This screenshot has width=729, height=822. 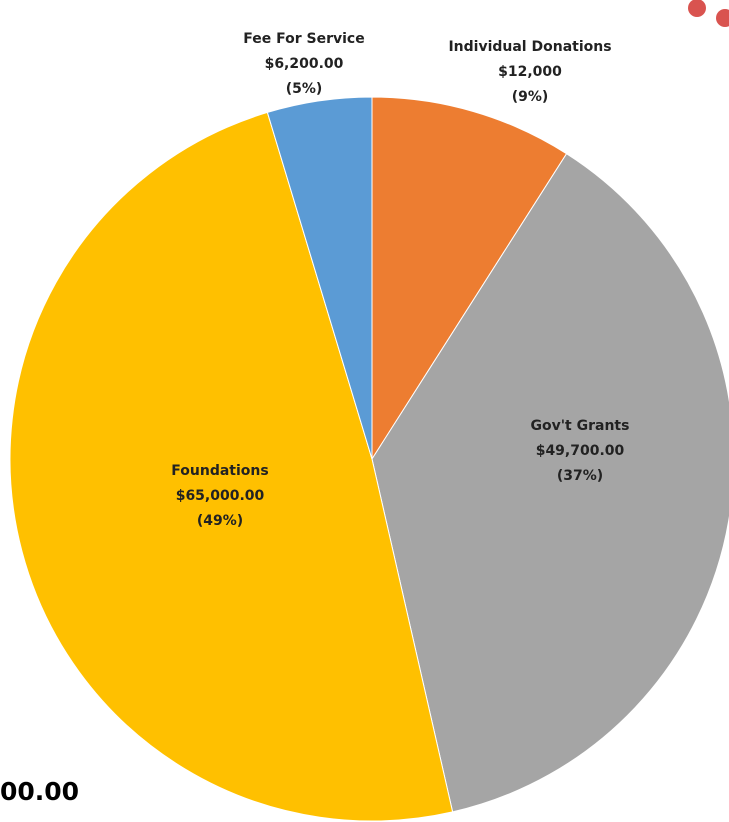 I want to click on slice-percent-label: (49%), so click(x=220, y=521).